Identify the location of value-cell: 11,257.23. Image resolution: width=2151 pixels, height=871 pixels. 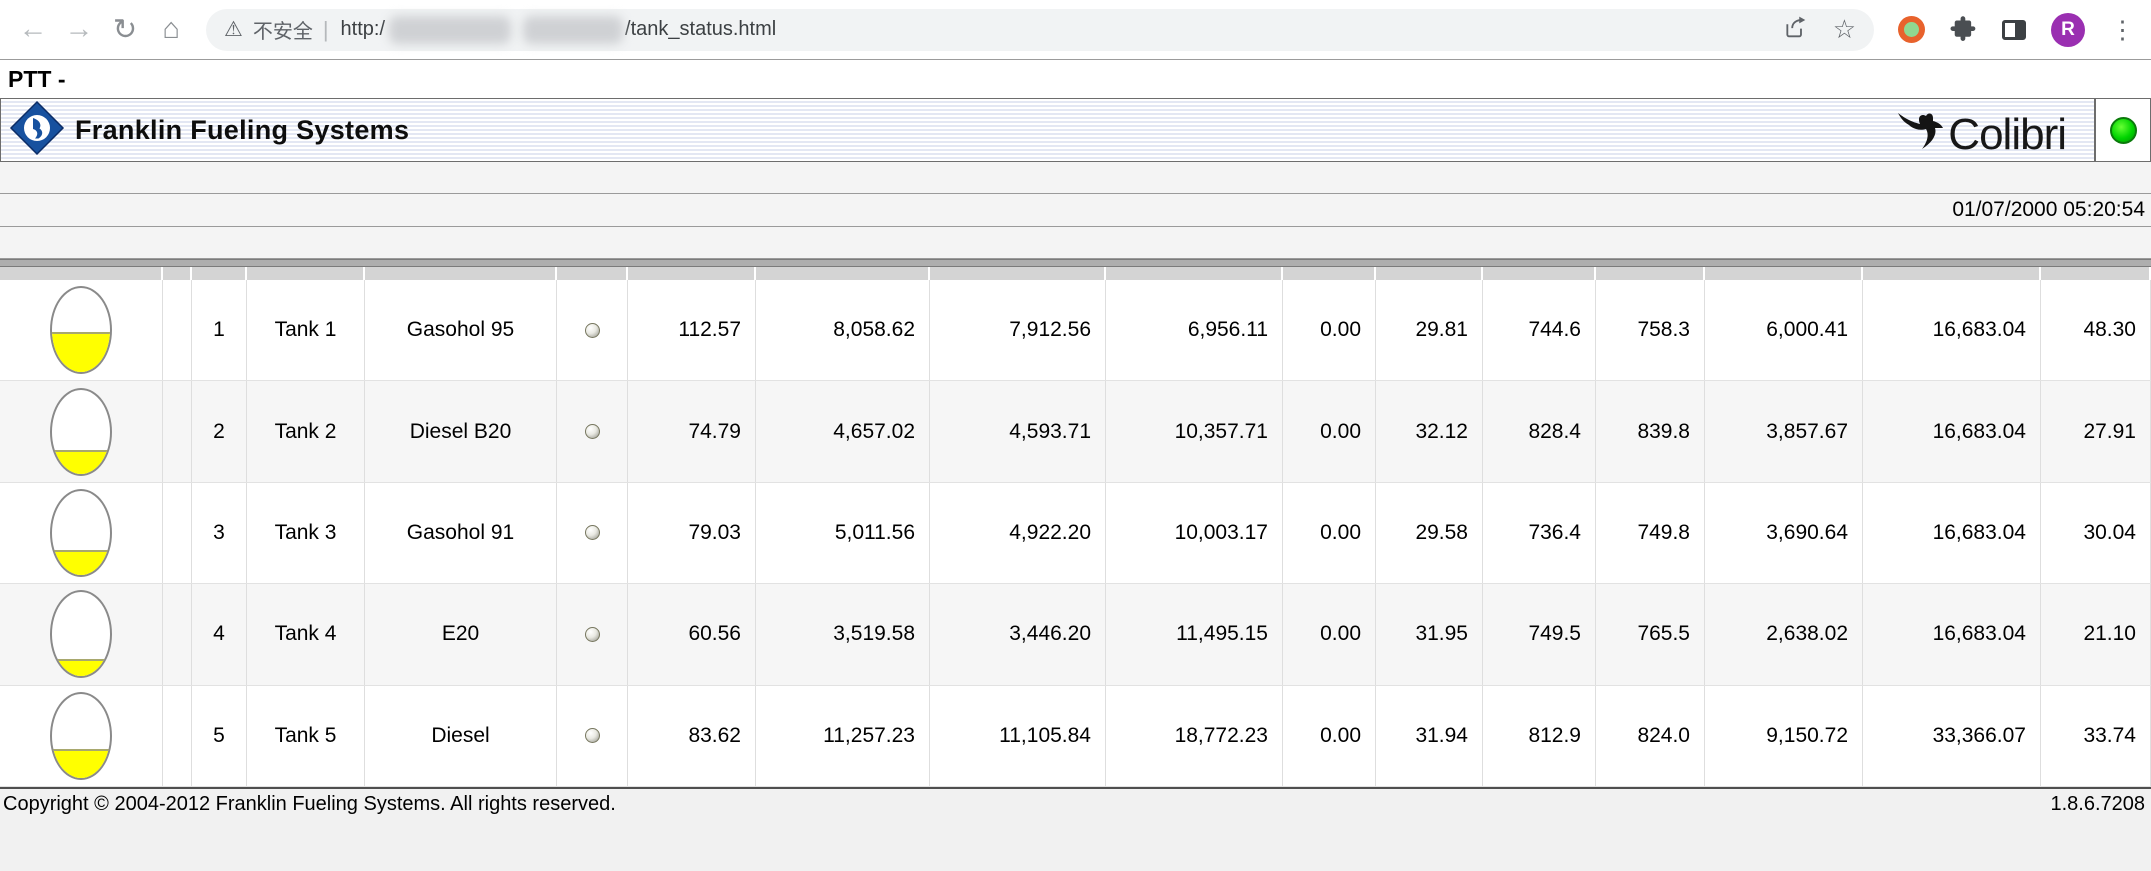
(843, 735).